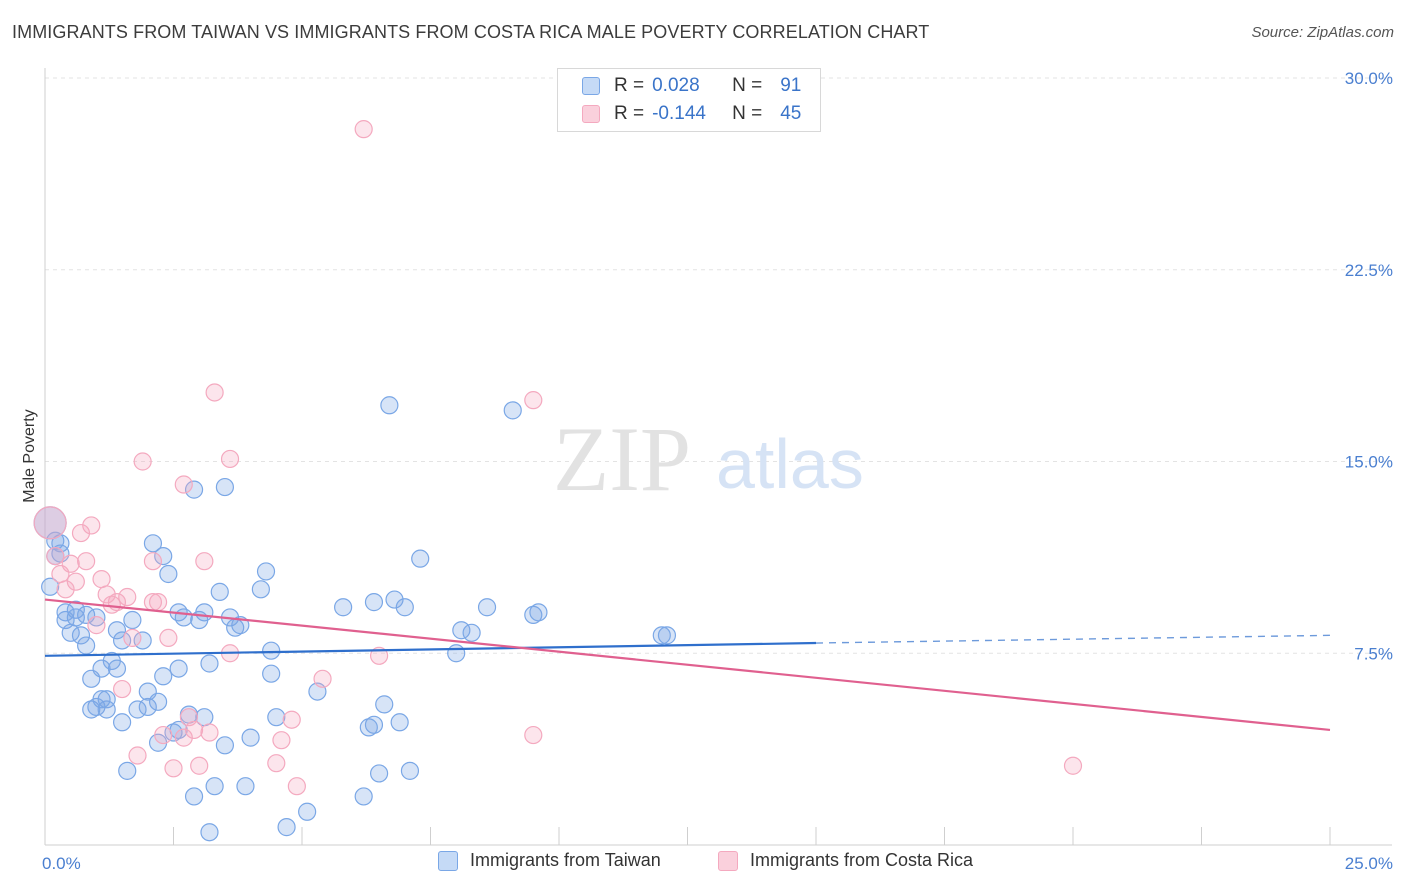 This screenshot has width=1406, height=892. What do you see at coordinates (1373, 653) in the screenshot?
I see `y-tick-label: 7.5%` at bounding box center [1373, 653].